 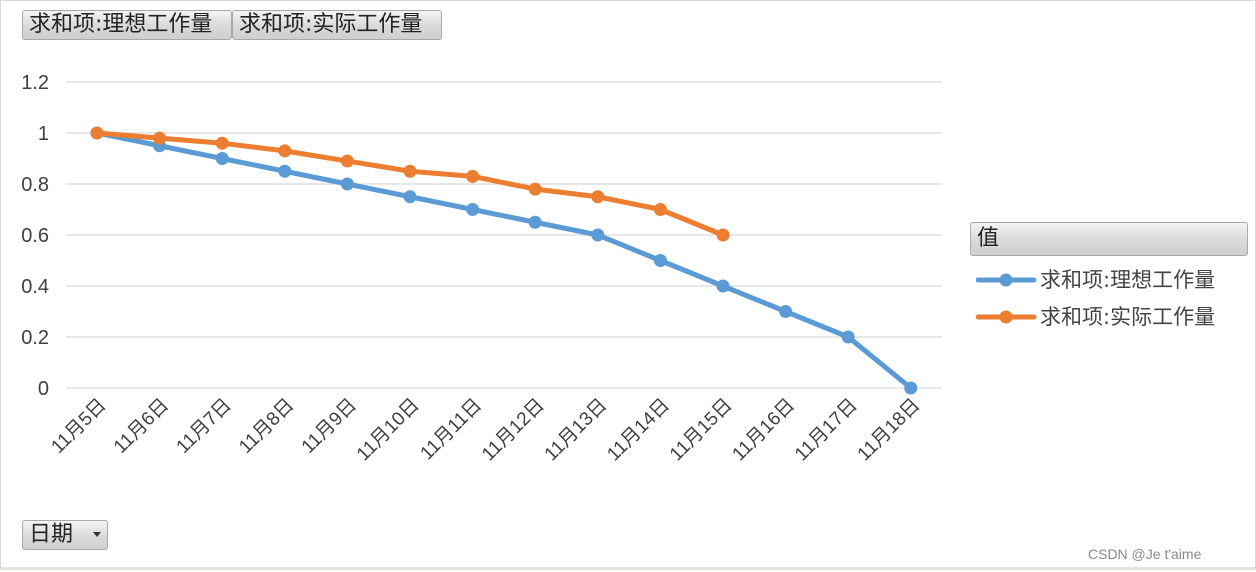 I want to click on legend-header: 值, so click(x=1109, y=239).